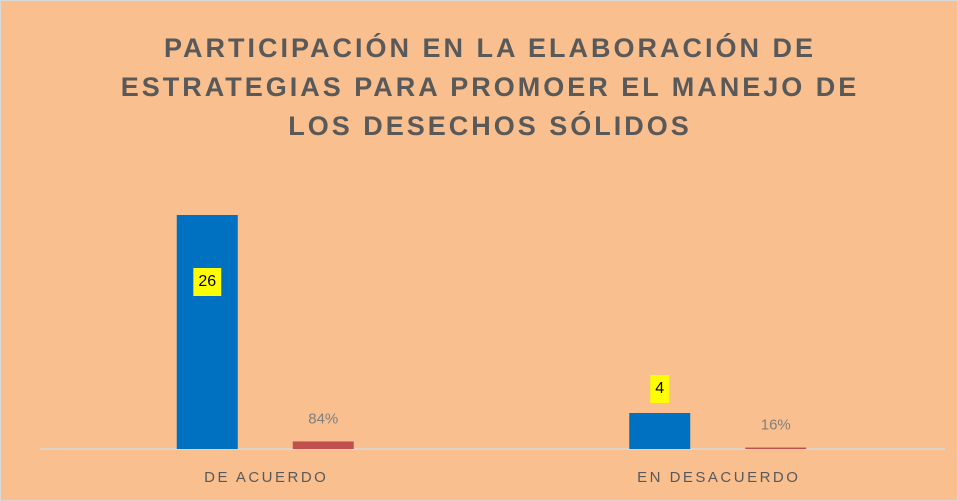 The width and height of the screenshot is (958, 501). I want to click on value-label: 16%, so click(776, 425).